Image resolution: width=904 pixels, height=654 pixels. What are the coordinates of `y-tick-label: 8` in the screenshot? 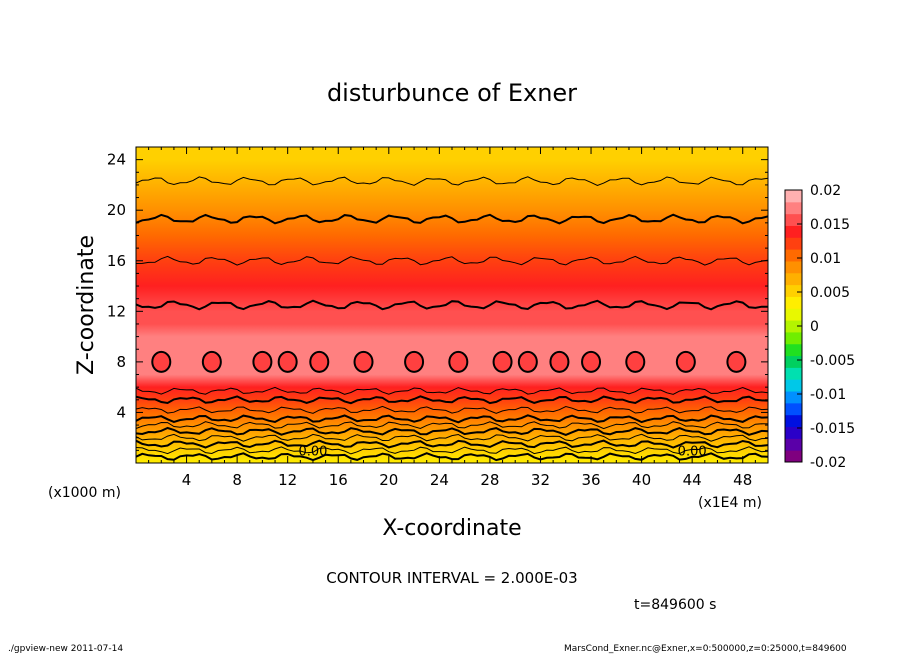 It's located at (121, 362).